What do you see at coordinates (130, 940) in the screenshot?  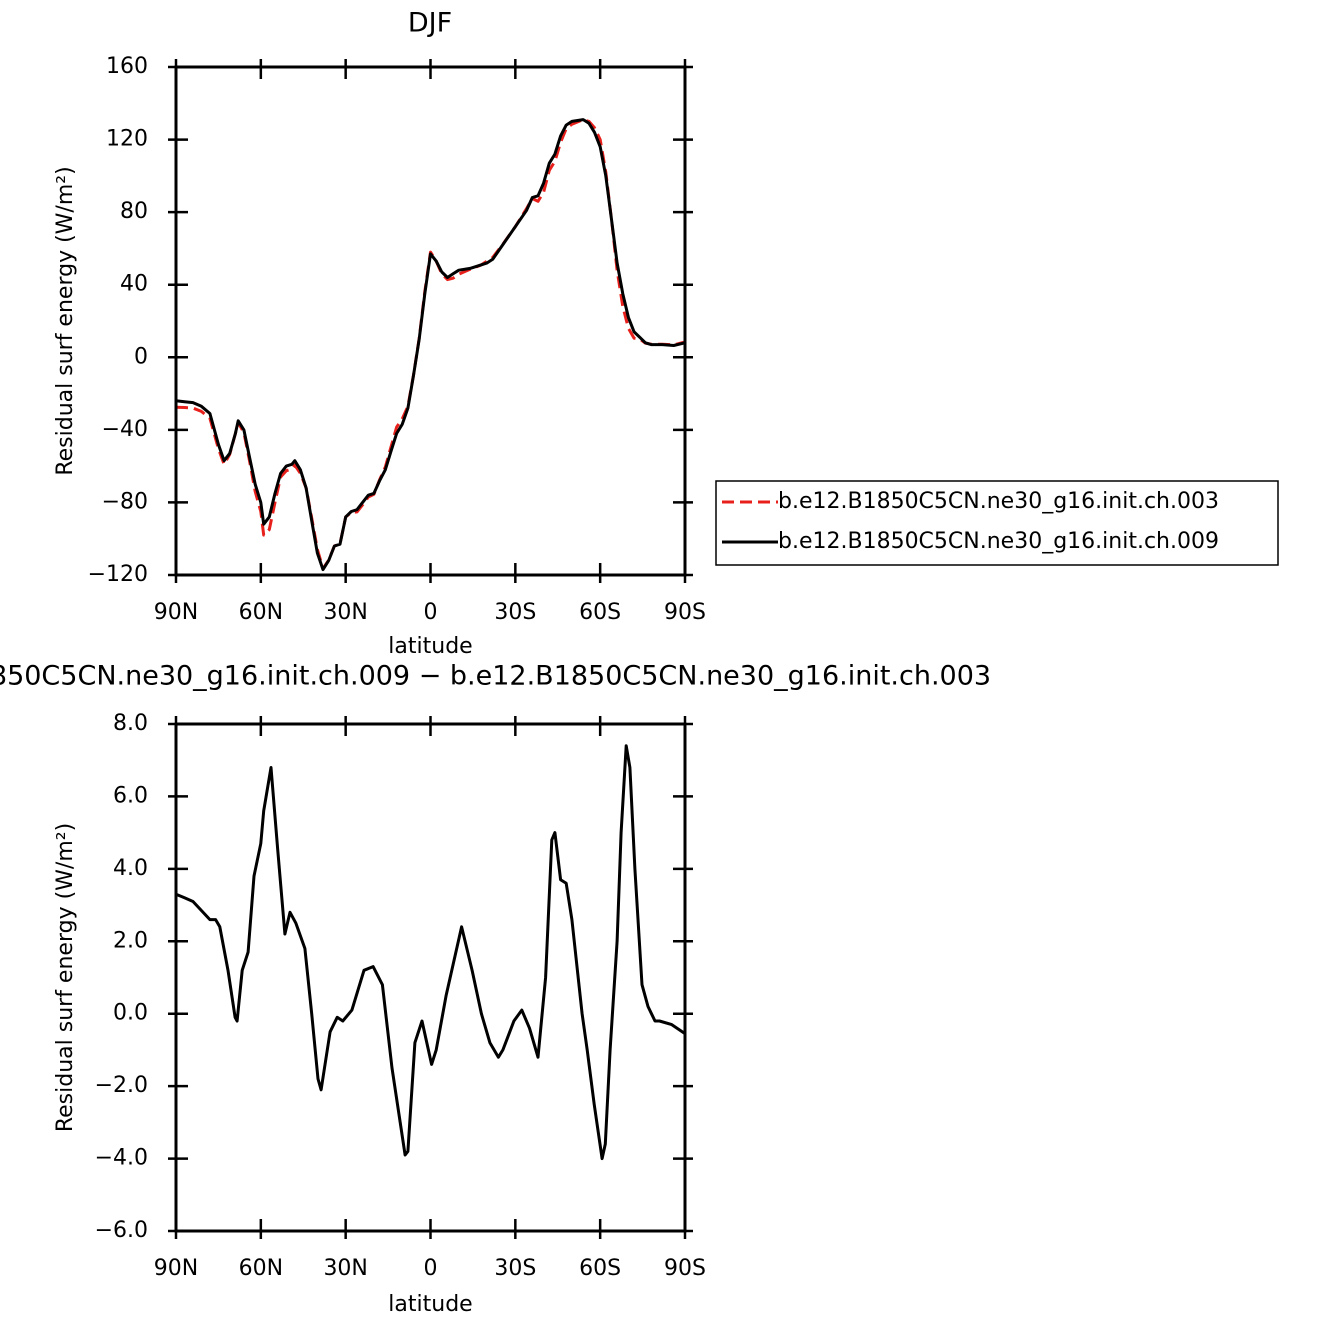 I see `y-tick-label: 2.0` at bounding box center [130, 940].